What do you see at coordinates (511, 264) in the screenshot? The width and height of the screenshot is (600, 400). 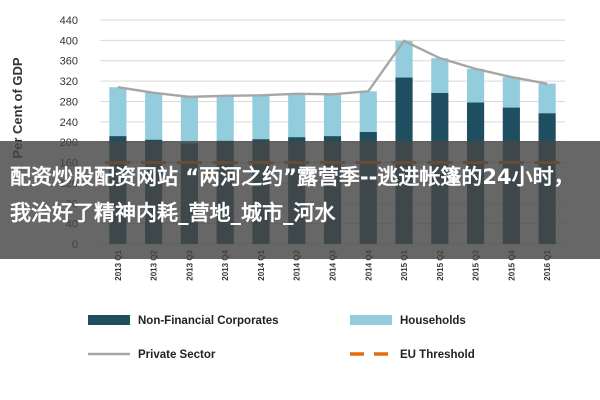 I see `x-tick-label: 2015 Q4` at bounding box center [511, 264].